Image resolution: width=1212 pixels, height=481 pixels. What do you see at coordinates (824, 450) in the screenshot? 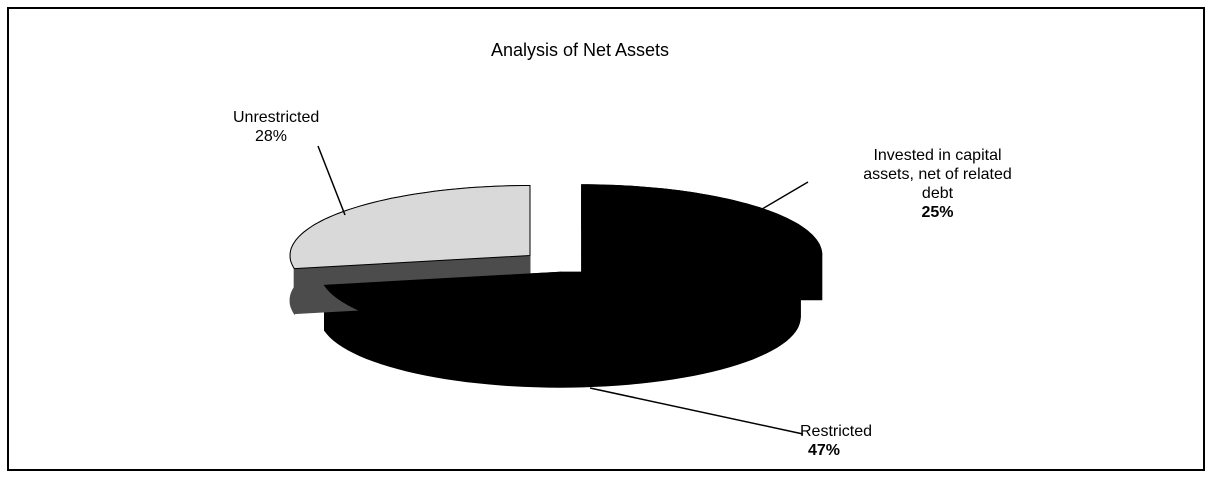
I see `slice-value-label: 47%` at bounding box center [824, 450].